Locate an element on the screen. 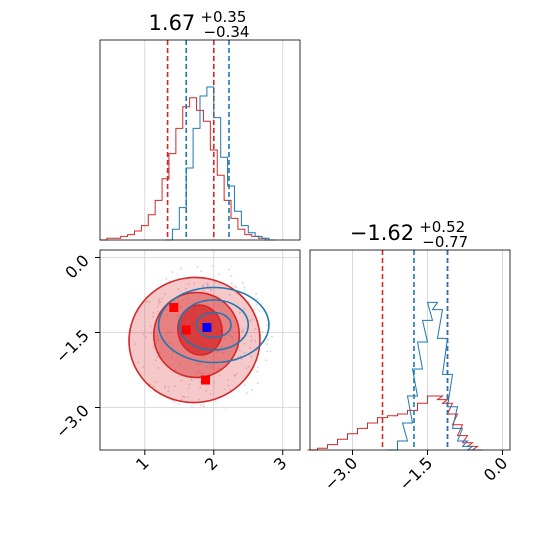 Image resolution: width=550 pixels, height=550 pixels. joint-ytick-label-0: 0.0 is located at coordinates (76, 266).